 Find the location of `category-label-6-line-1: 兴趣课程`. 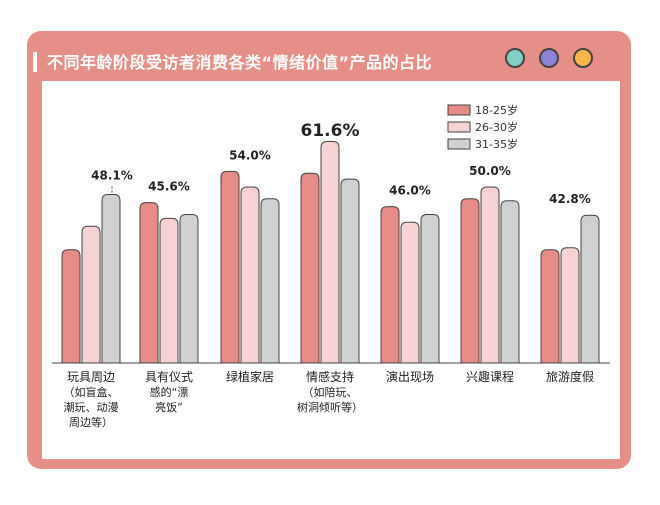

category-label-6-line-1: 兴趣课程 is located at coordinates (490, 376).